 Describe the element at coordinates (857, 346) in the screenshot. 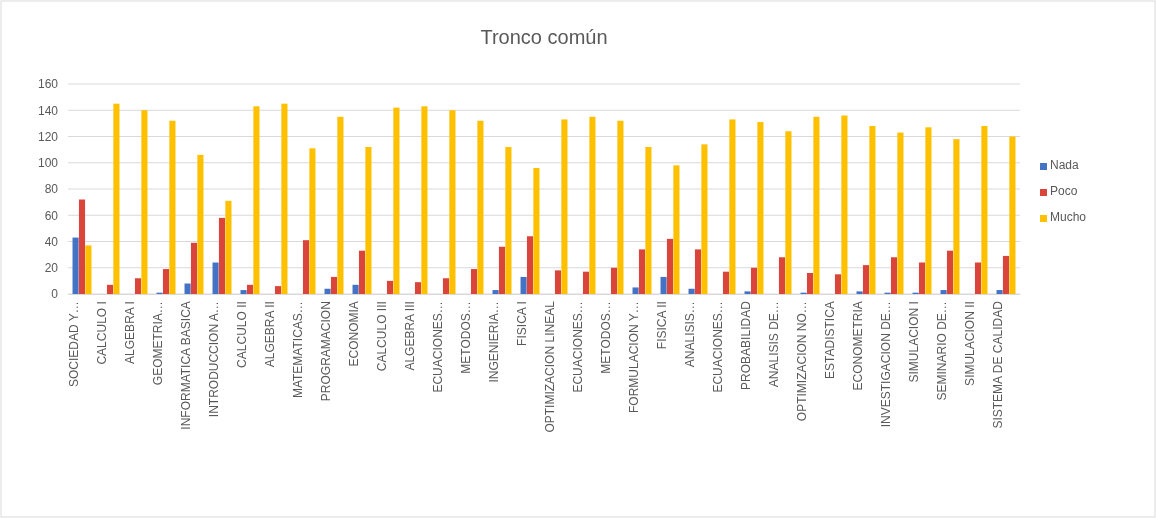

I see `x-tick-label: ECONOMETRIA` at that location.